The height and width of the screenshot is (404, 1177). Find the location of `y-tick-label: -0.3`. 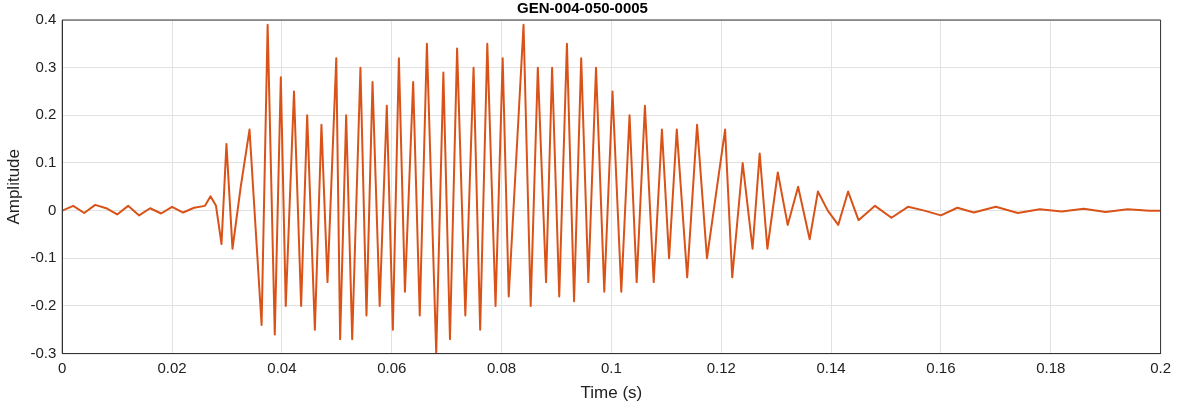

y-tick-label: -0.3 is located at coordinates (43, 352).